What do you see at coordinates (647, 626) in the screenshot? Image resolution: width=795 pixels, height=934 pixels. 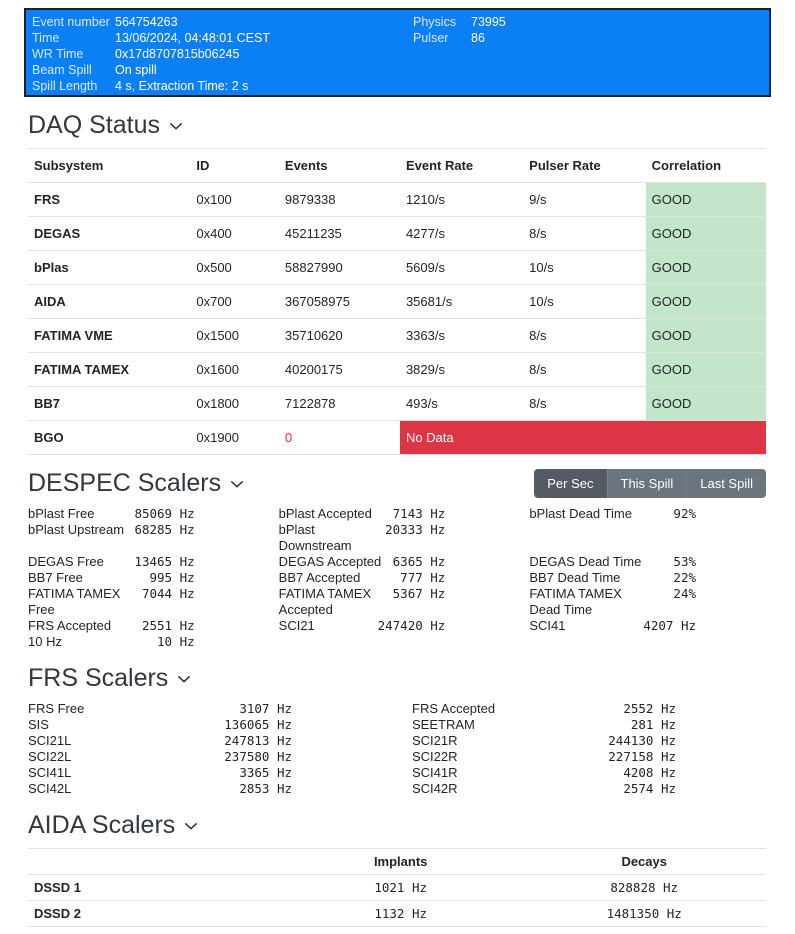 I see `scaler-item: SCI41 4207 Hz` at bounding box center [647, 626].